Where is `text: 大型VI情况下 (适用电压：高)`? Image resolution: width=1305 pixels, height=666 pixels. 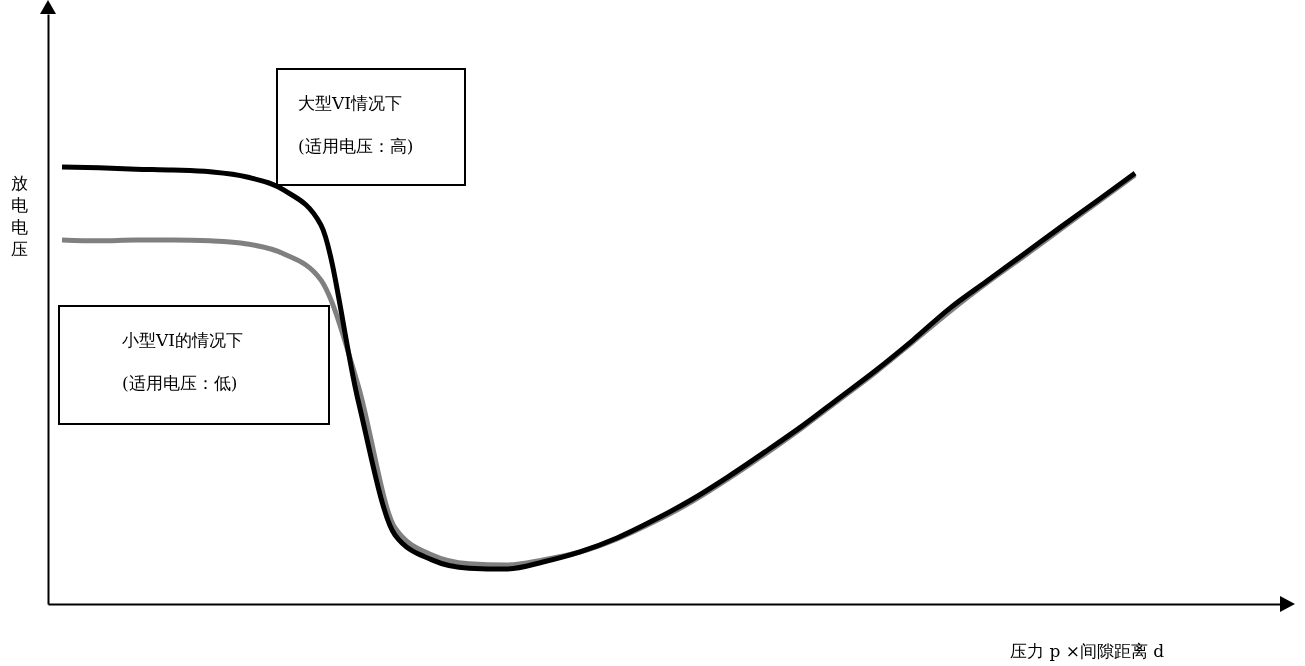
text: 大型VI情况下 (适用电压：高) is located at coordinates (356, 124).